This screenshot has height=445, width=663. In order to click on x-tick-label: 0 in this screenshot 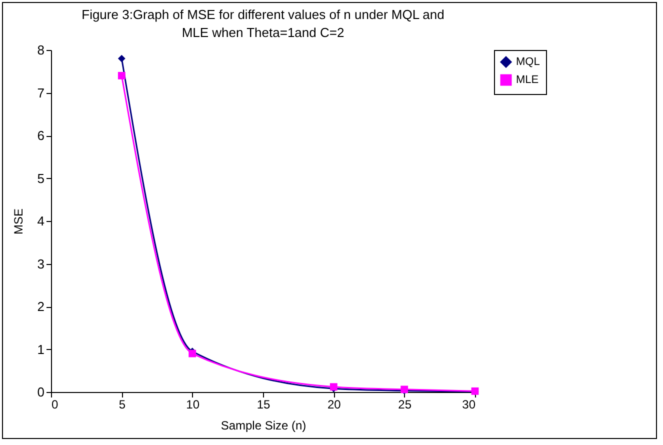, I will do `click(55, 405)`.